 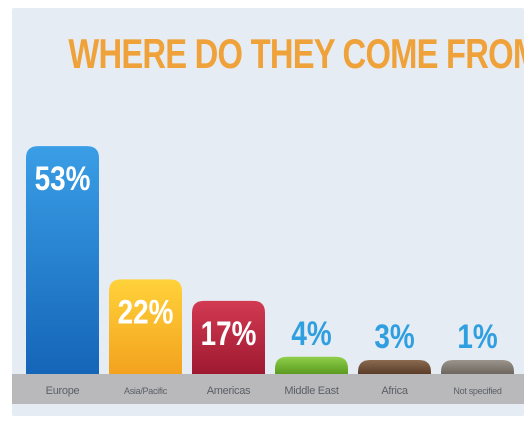 What do you see at coordinates (311, 391) in the screenshot?
I see `category-label: Middle East` at bounding box center [311, 391].